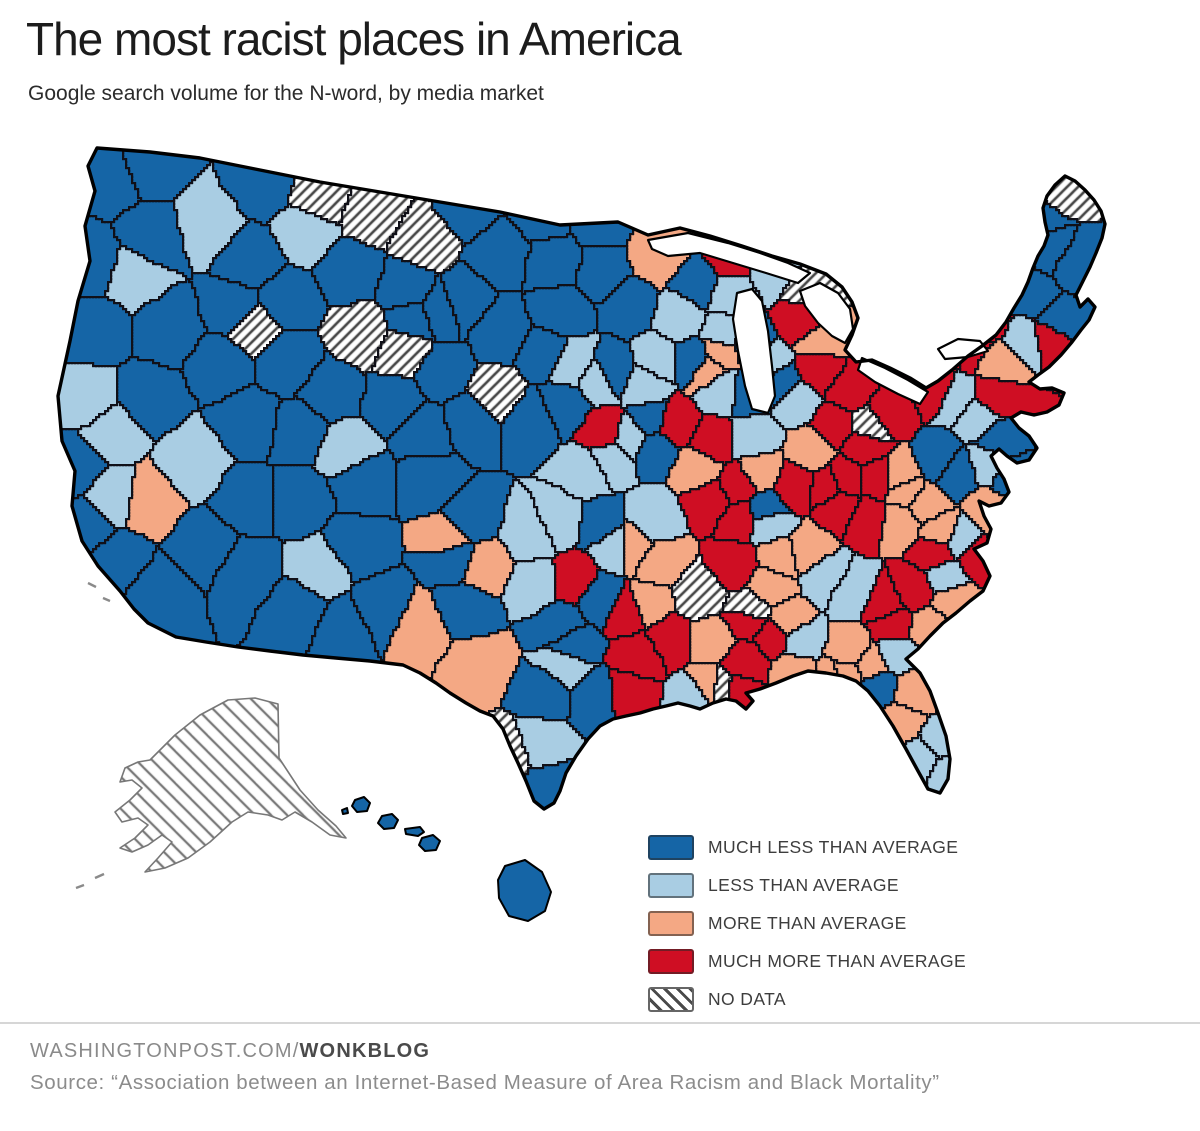 Image resolution: width=1200 pixels, height=1131 pixels. Describe the element at coordinates (803, 884) in the screenshot. I see `legend-label-less-than-average: LESS THAN AVERAGE` at that location.